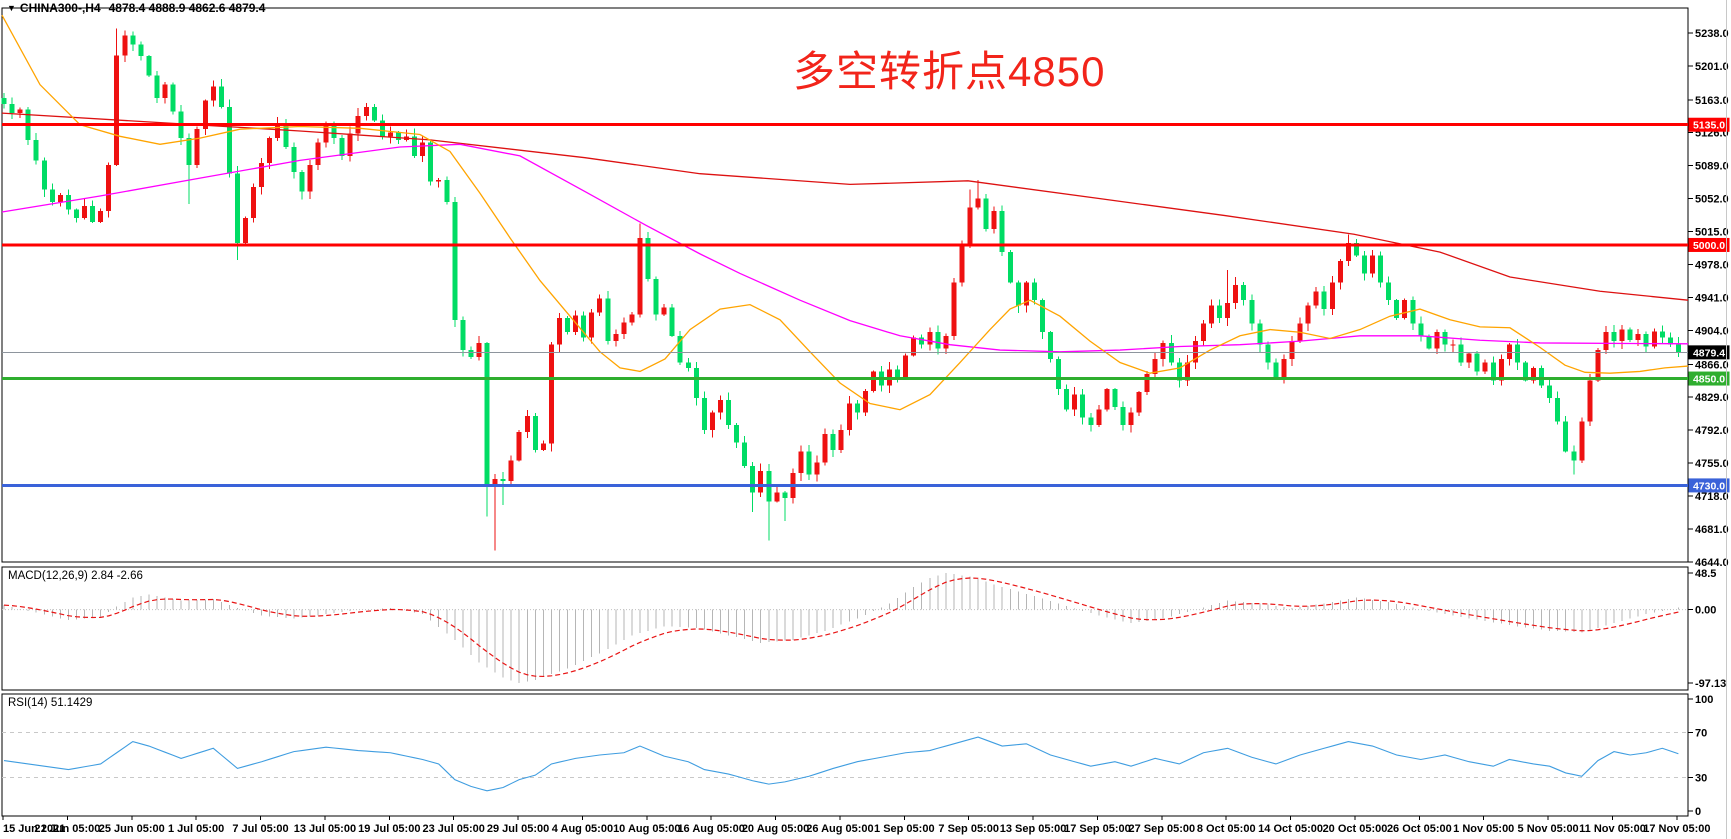 Image resolution: width=1731 pixels, height=839 pixels. Describe the element at coordinates (1712, 266) in the screenshot. I see `main-axis-tick: 4978.0` at that location.